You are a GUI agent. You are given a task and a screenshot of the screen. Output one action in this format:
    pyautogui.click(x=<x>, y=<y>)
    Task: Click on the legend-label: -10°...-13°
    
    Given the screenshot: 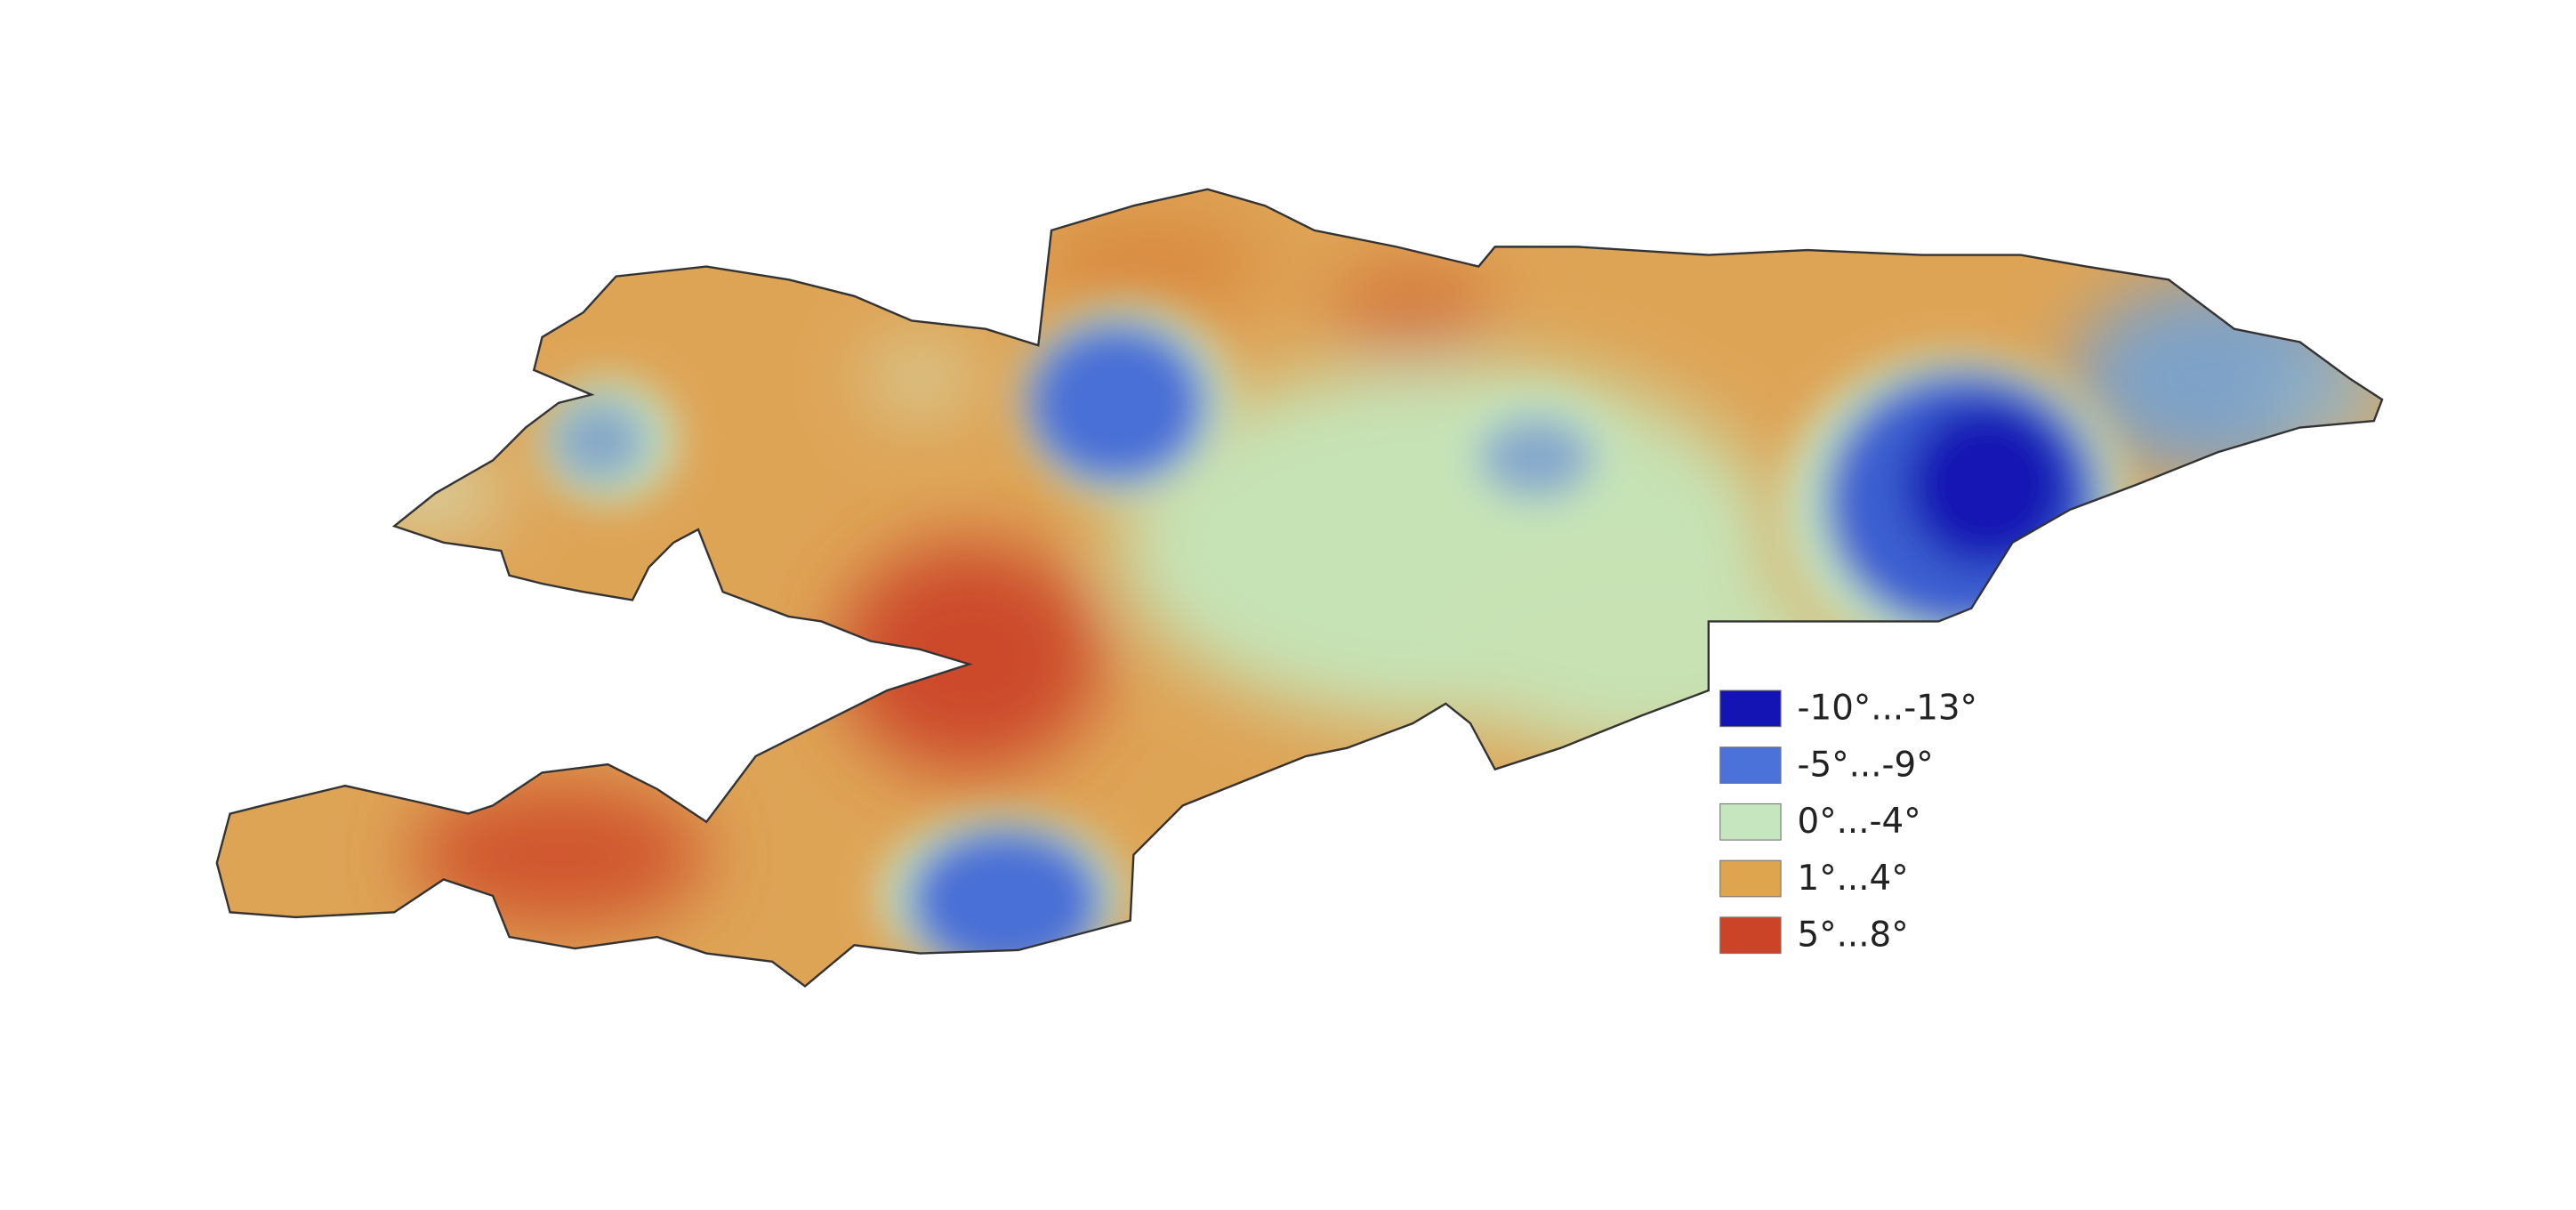 What is the action you would take?
    pyautogui.click(x=1887, y=709)
    